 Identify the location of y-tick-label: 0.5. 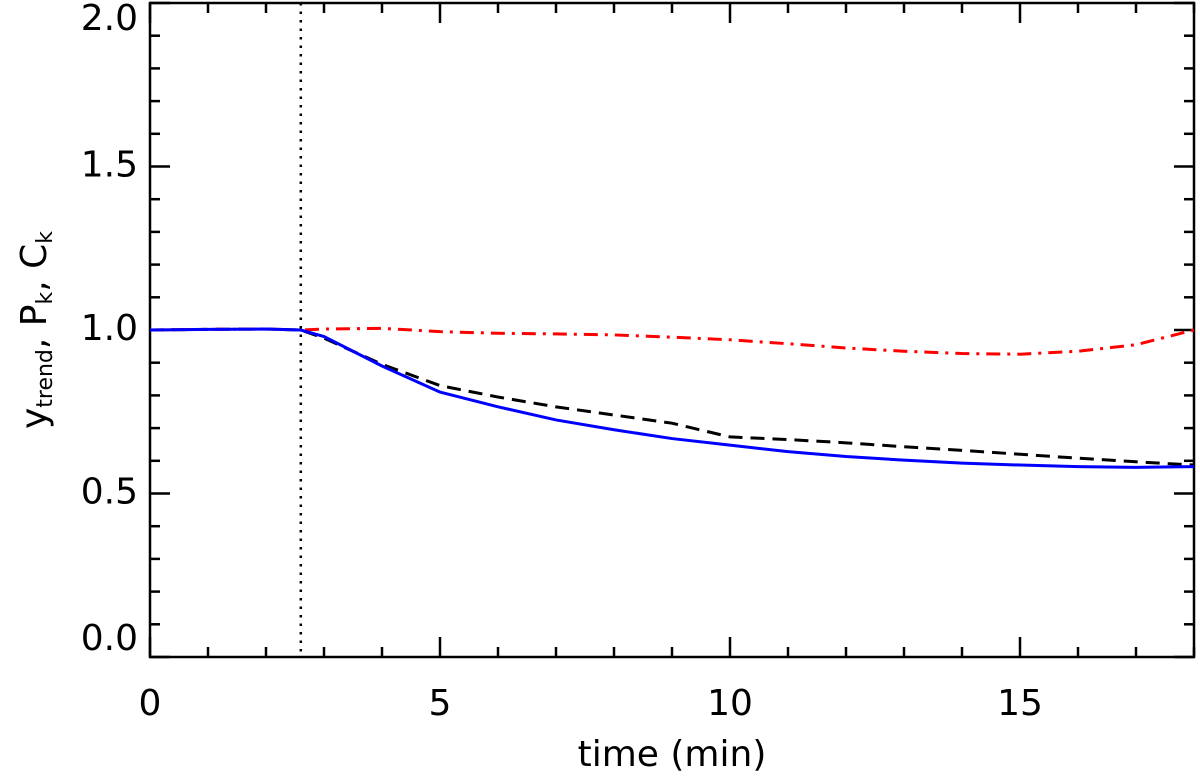
(109, 492).